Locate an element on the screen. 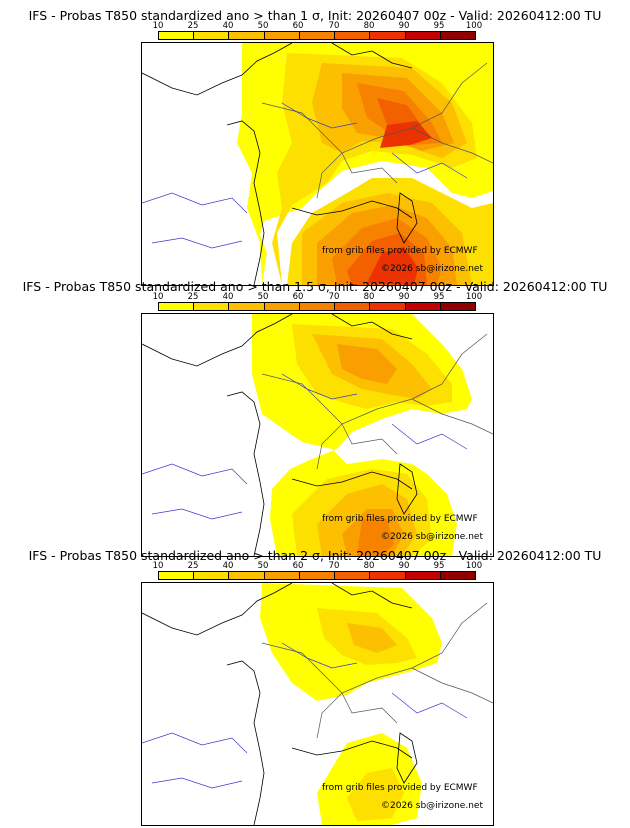 This screenshot has width=630, height=828. colorbar is located at coordinates (317, 306).